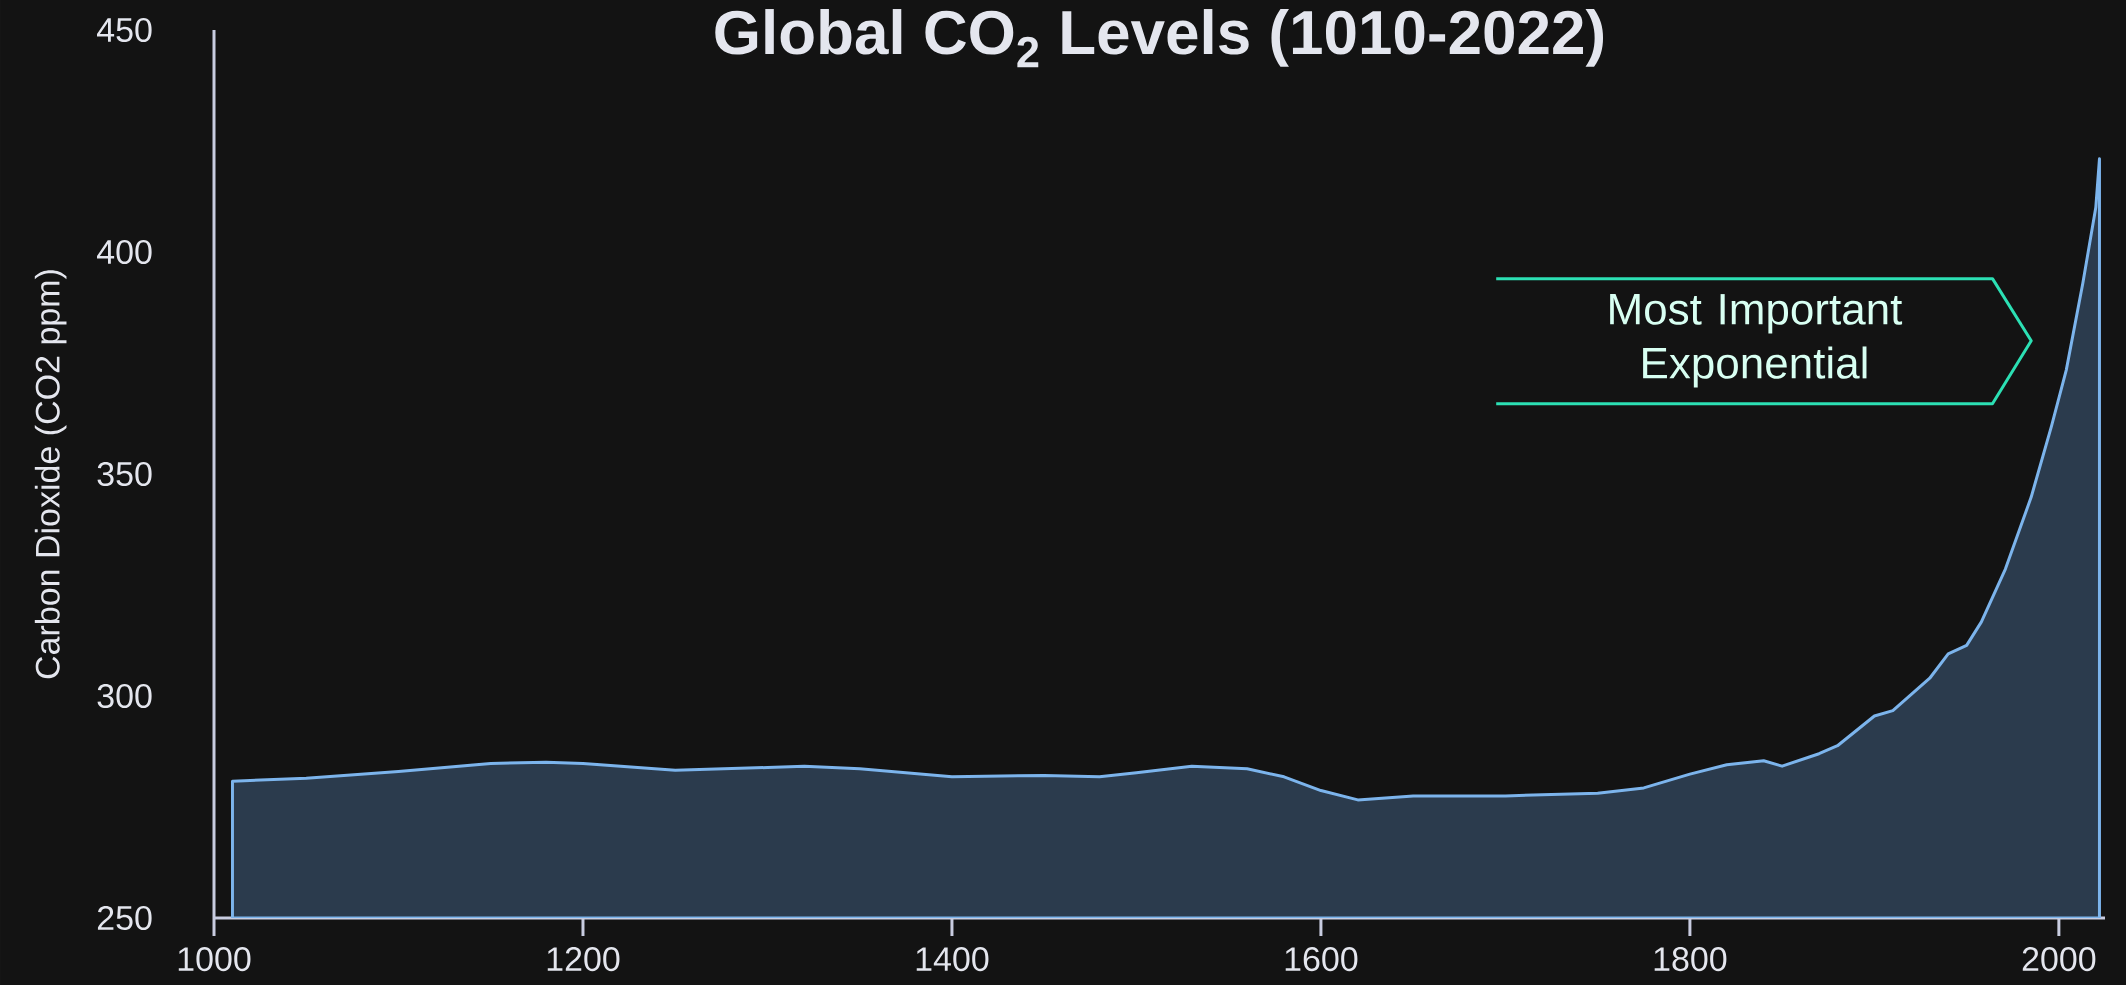  What do you see at coordinates (1159, 38) in the screenshot?
I see `chart-title: Global CO$_{2}$ Levels (1010-2022)` at bounding box center [1159, 38].